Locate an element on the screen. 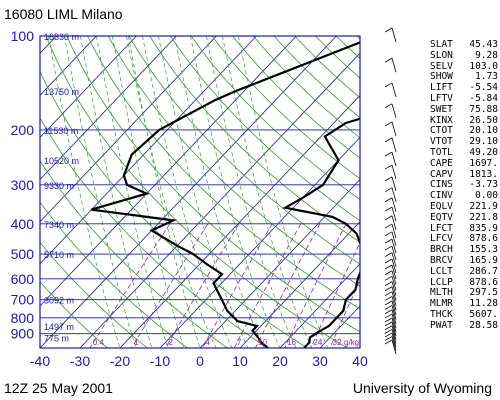 The width and height of the screenshot is (500, 400). station-title: 16080 LIML Milano is located at coordinates (63, 14).